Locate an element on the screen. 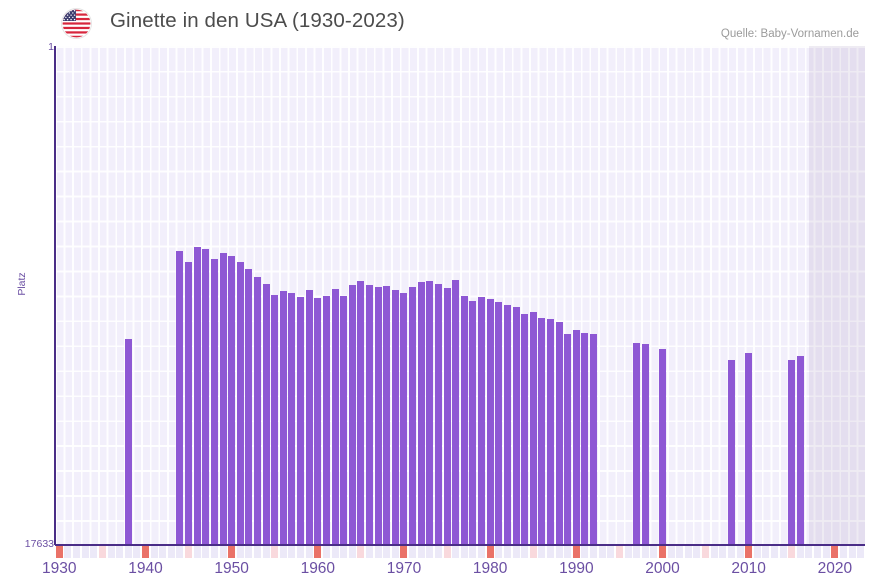 The image size is (873, 587). x-tick-half is located at coordinates (189, 552).